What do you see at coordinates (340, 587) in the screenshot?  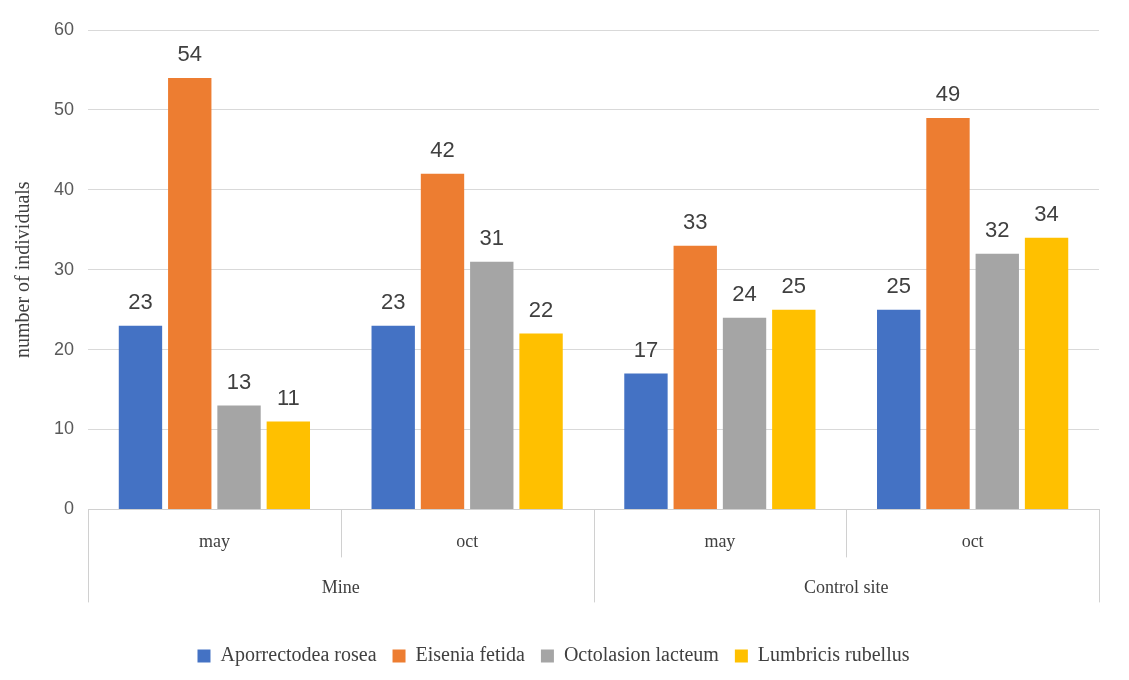 I see `text: Mine` at bounding box center [340, 587].